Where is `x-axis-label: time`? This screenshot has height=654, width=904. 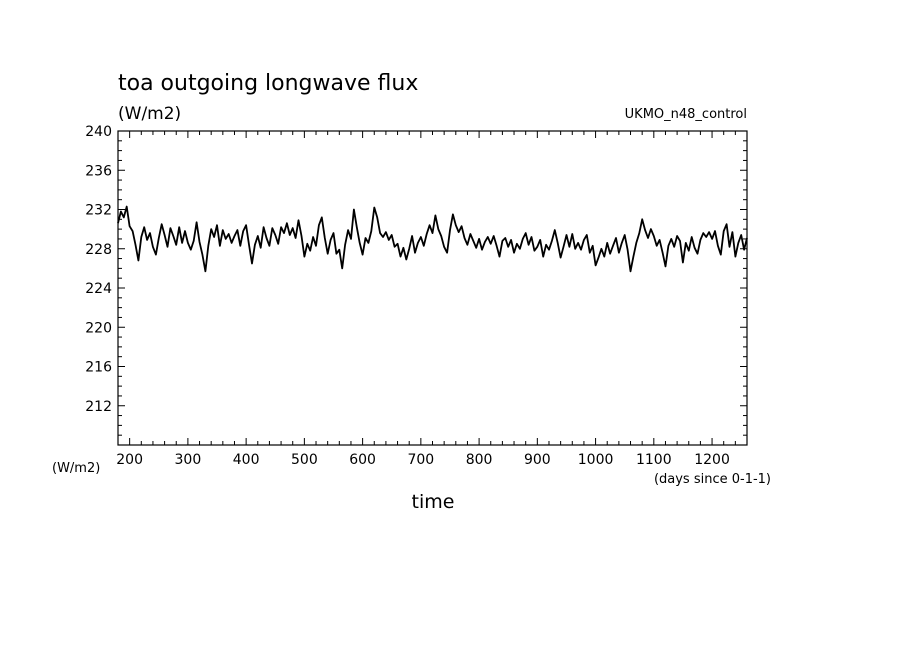 x-axis-label: time is located at coordinates (433, 502).